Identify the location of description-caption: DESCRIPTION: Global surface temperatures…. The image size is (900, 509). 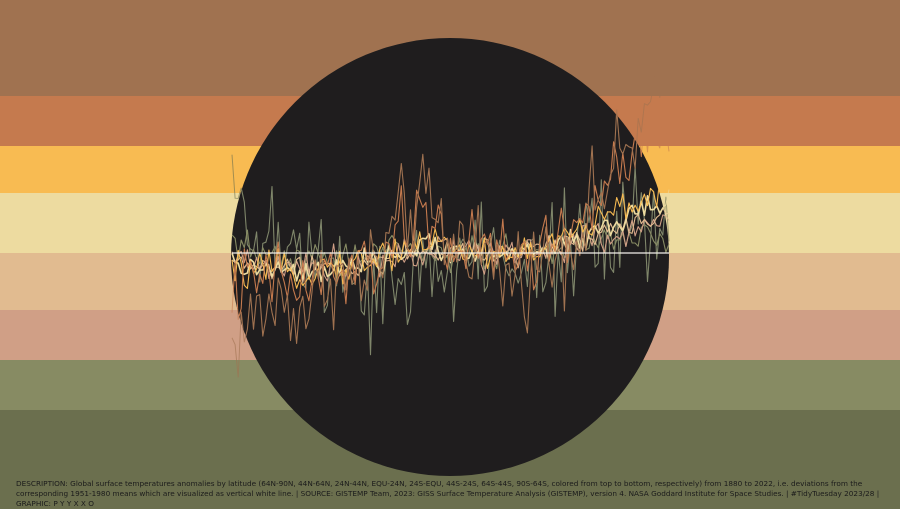
(448, 493).